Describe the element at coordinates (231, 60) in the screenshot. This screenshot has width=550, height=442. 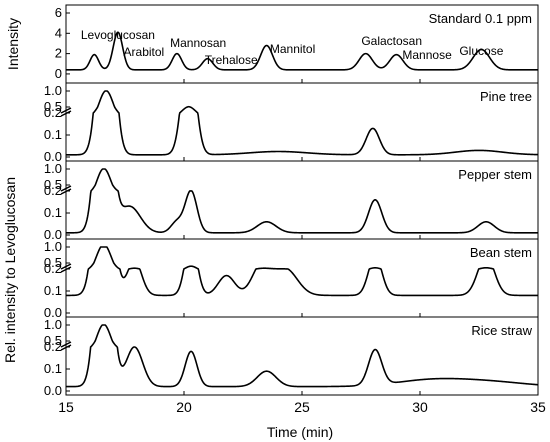
I see `peak-label: Trehalose` at that location.